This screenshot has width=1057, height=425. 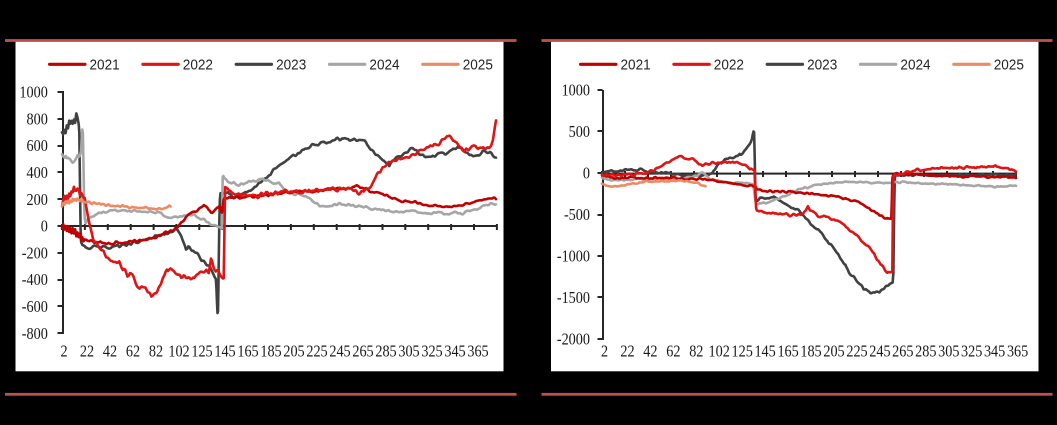 I want to click on svg-text: -800, so click(x=35, y=334).